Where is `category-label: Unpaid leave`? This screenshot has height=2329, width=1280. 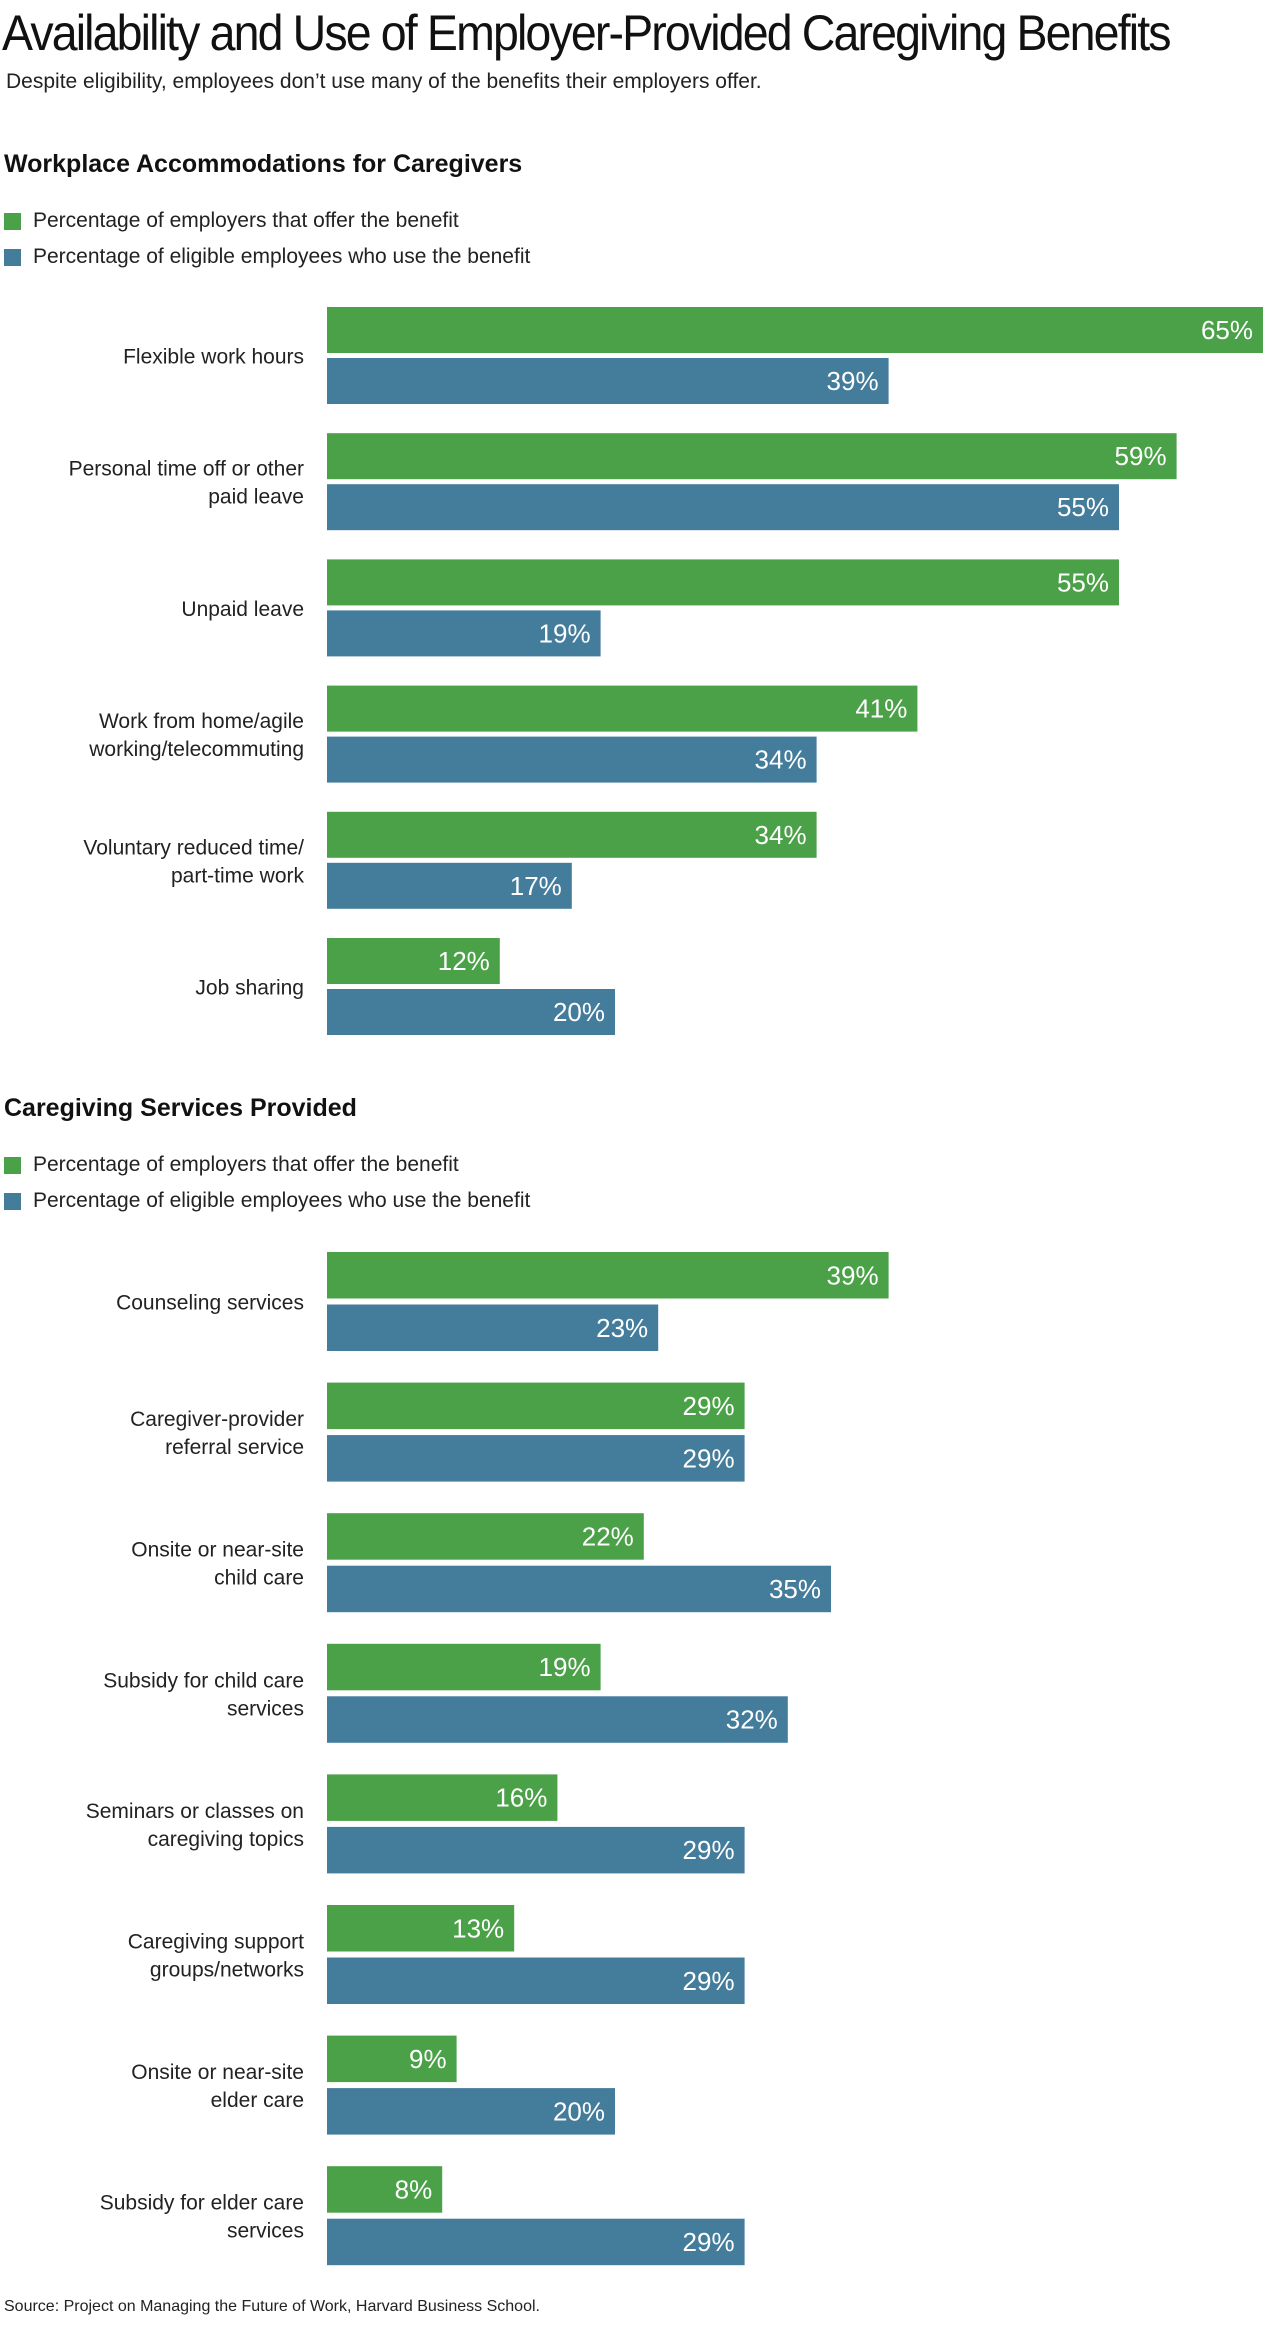
category-label: Unpaid leave is located at coordinates (242, 609).